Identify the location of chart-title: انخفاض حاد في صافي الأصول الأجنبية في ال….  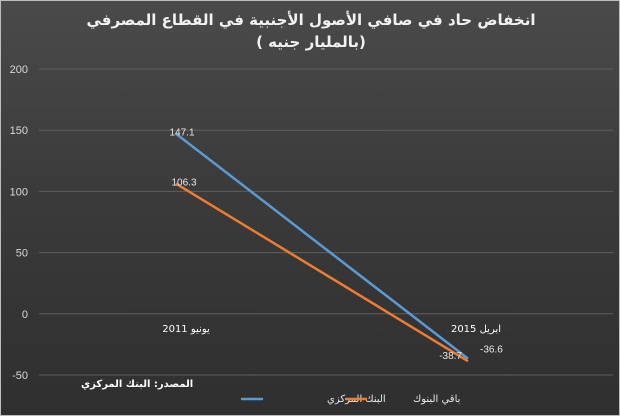
(311, 31).